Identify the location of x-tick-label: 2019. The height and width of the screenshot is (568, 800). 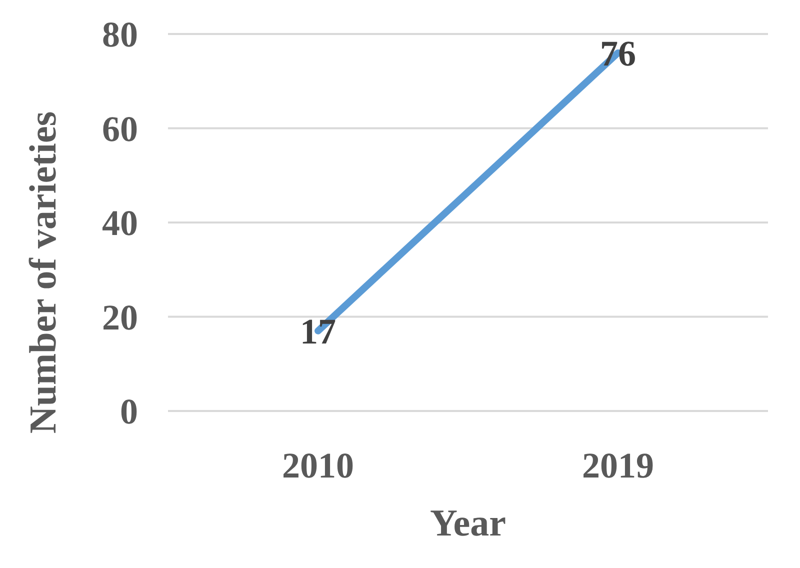
(618, 466).